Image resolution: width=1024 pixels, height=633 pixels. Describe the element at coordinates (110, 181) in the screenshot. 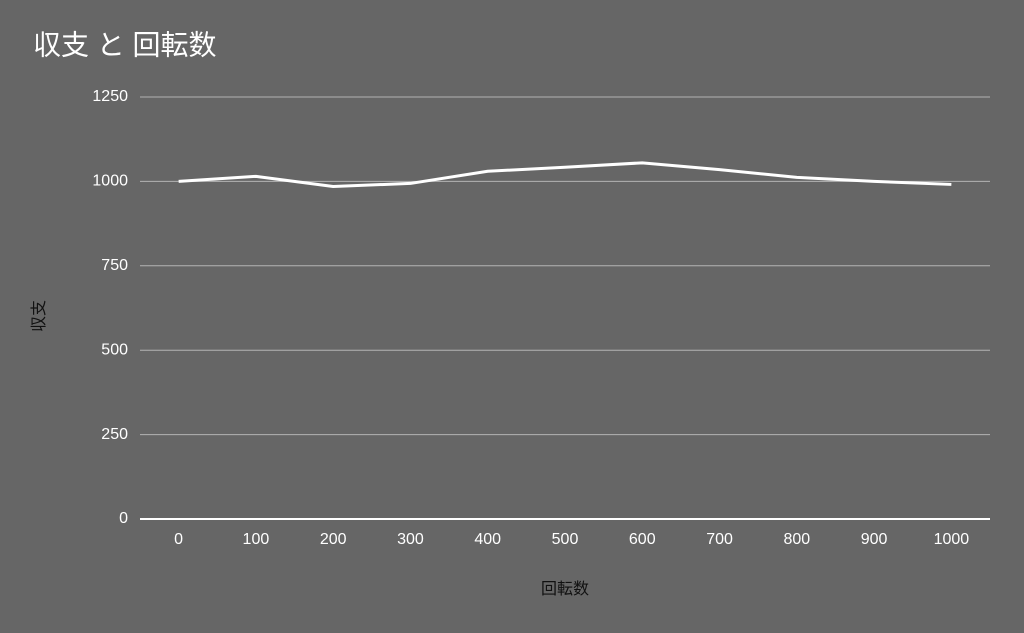

I see `y-tick-label: 1000` at that location.